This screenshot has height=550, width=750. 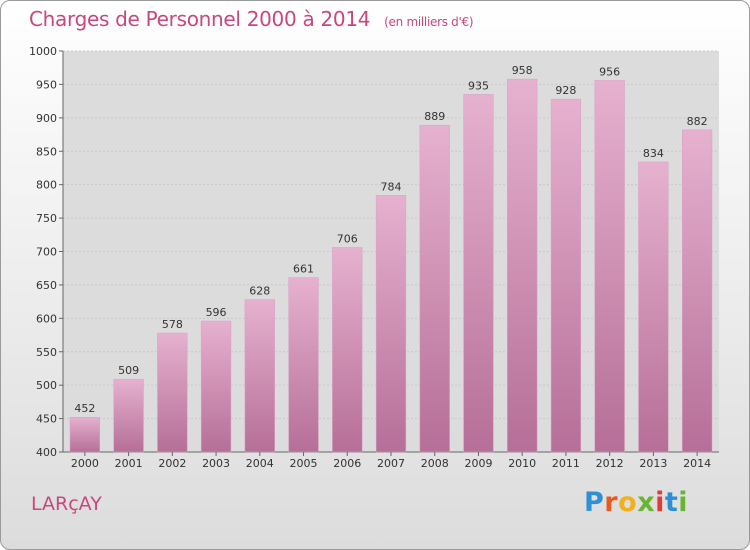 I want to click on y-tick-label: 950, so click(x=46, y=84).